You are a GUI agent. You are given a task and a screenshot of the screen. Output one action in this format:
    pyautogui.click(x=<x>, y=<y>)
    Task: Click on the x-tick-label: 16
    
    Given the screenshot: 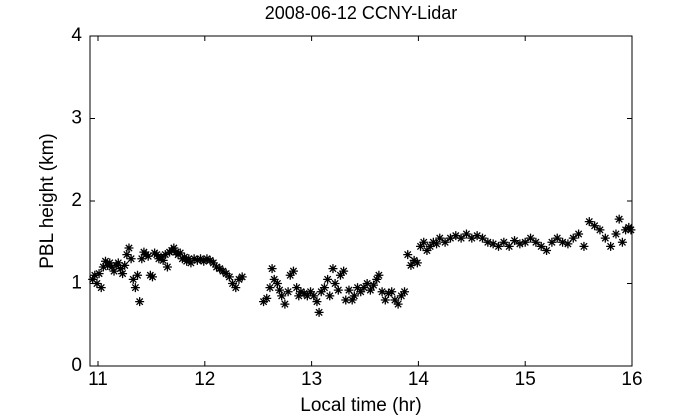 What is the action you would take?
    pyautogui.click(x=631, y=379)
    